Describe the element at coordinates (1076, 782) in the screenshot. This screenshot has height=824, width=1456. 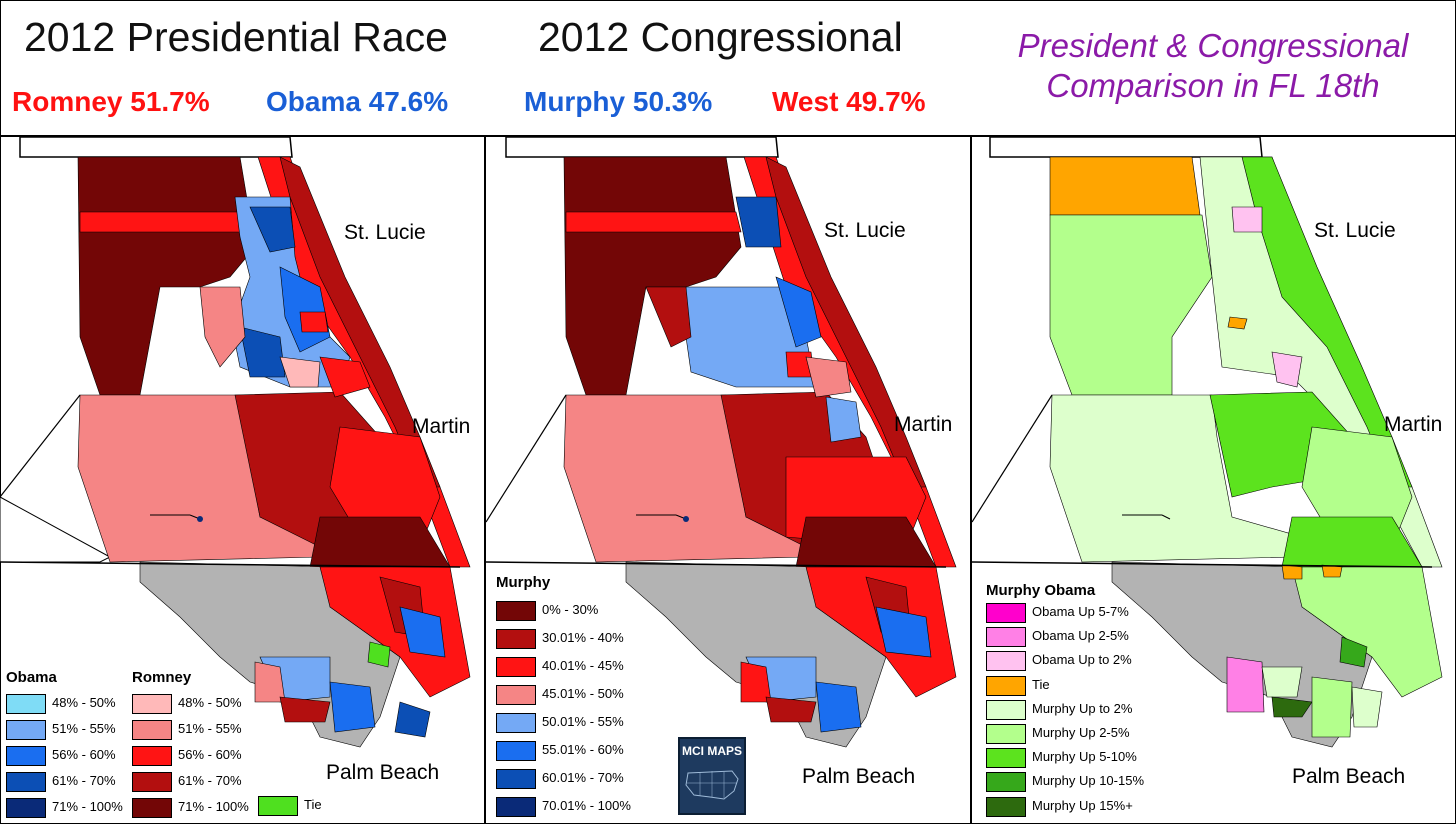
I see `comparison-legend-item: Murphy Up 10-15%` at that location.